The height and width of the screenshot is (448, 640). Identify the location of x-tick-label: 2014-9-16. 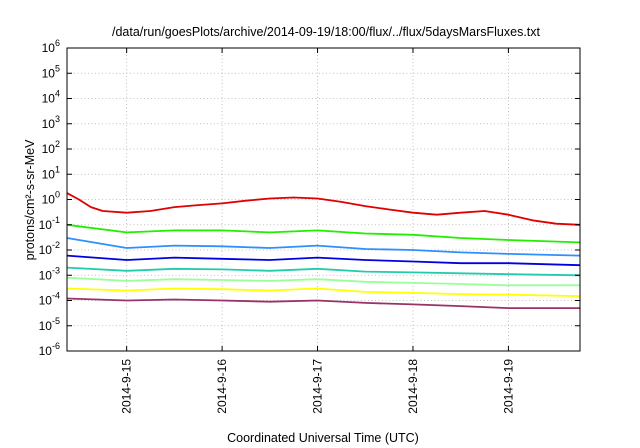
(222, 386).